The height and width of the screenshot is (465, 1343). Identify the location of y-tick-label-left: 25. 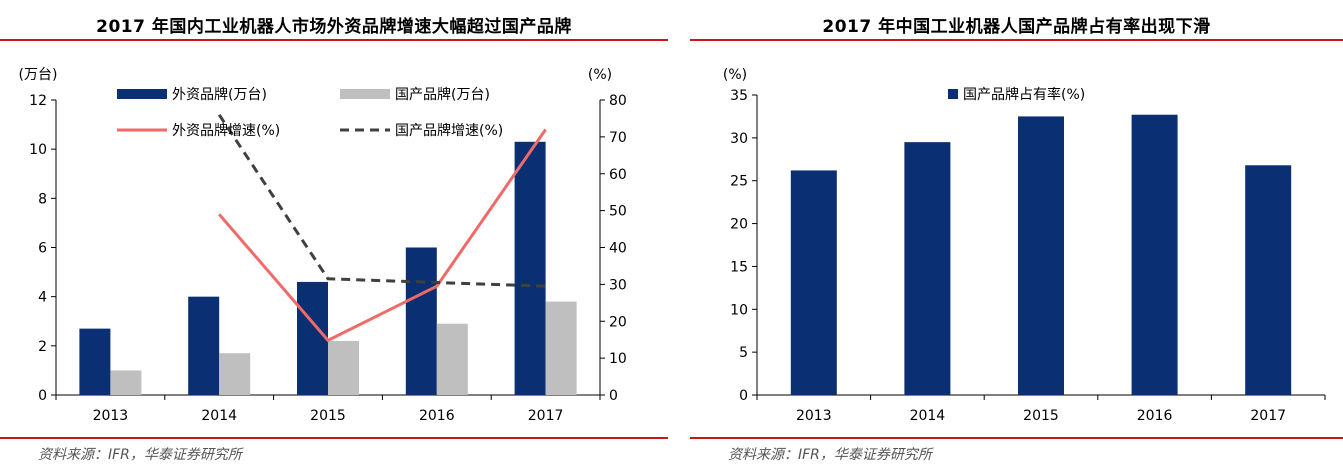
(739, 182).